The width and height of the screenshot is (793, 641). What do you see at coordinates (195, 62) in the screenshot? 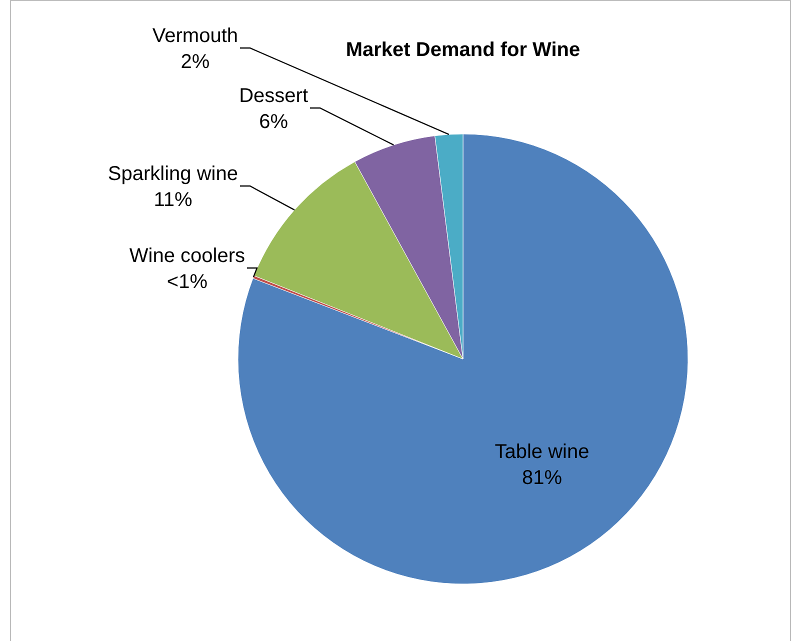
I see `data-label: 2%` at bounding box center [195, 62].